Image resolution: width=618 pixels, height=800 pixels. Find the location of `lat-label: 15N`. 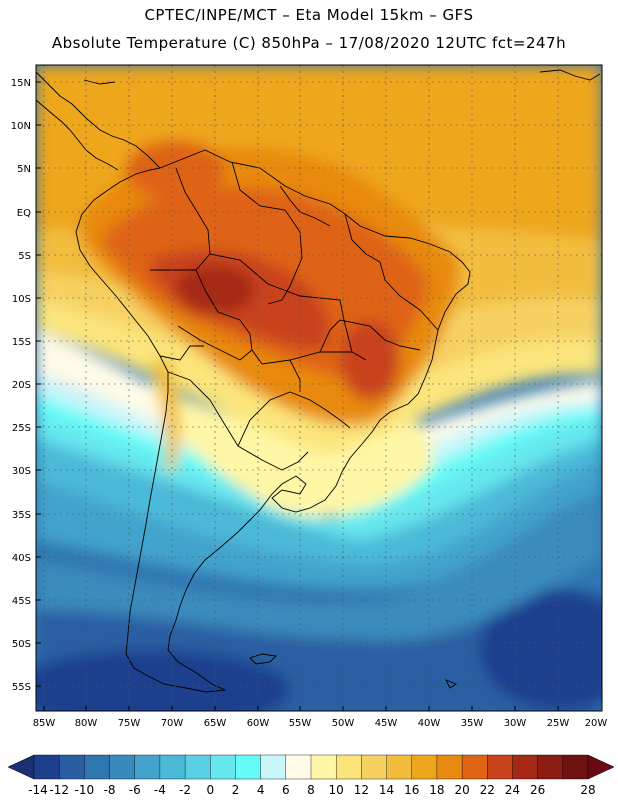

lat-label: 15N is located at coordinates (21, 83).